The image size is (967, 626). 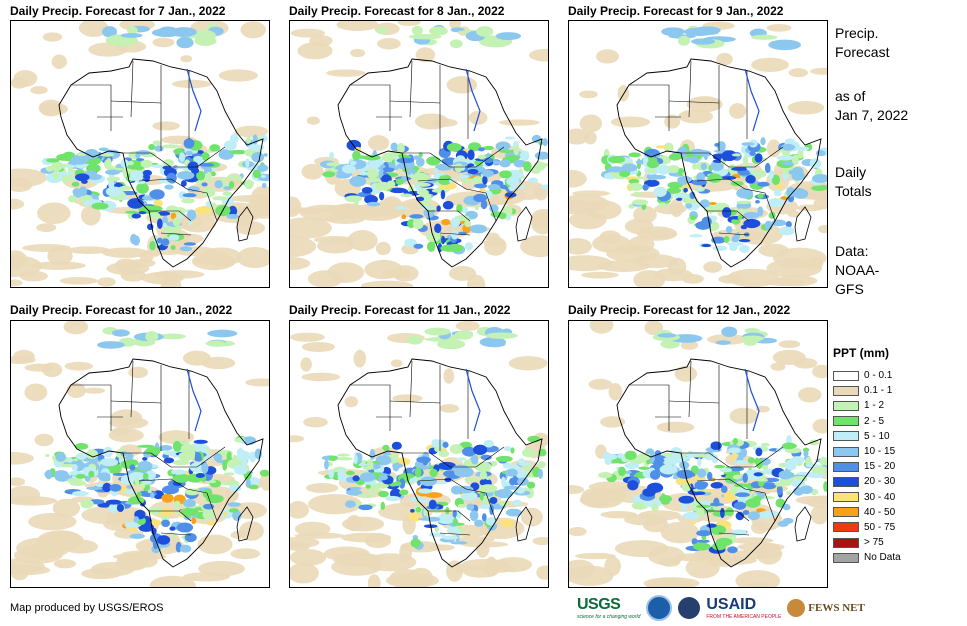 What do you see at coordinates (867, 542) in the screenshot?
I see `legend-item: > 75` at bounding box center [867, 542].